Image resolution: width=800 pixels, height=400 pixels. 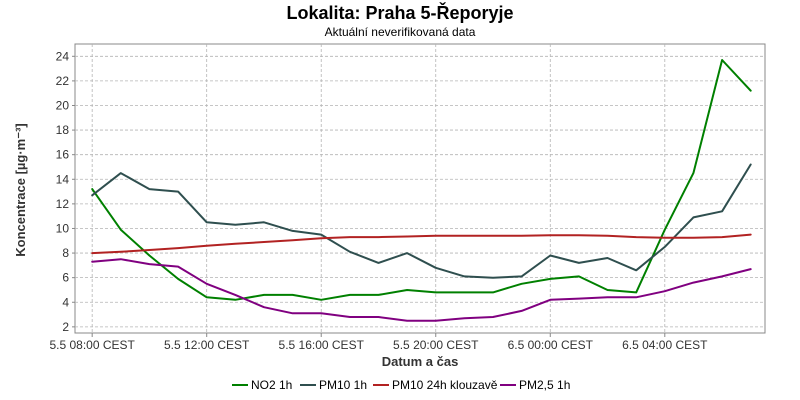 I want to click on y-tick-label: 2, so click(x=65, y=327).